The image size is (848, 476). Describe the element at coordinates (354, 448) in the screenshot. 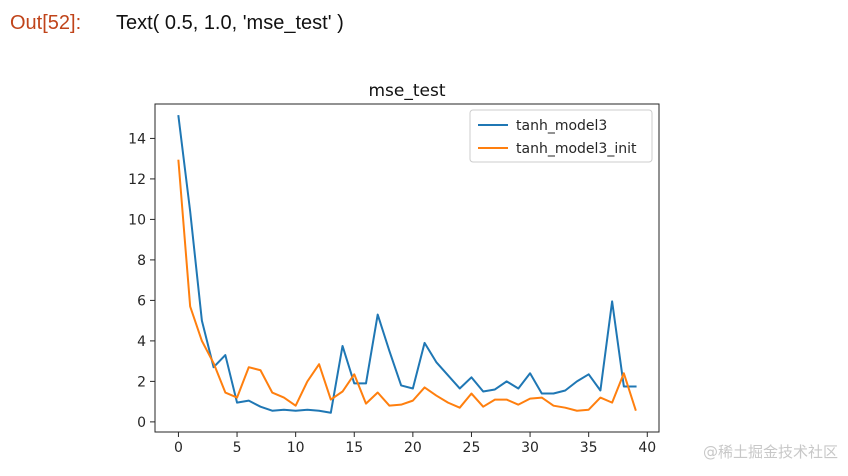

I see `x-tick-label: 15` at that location.